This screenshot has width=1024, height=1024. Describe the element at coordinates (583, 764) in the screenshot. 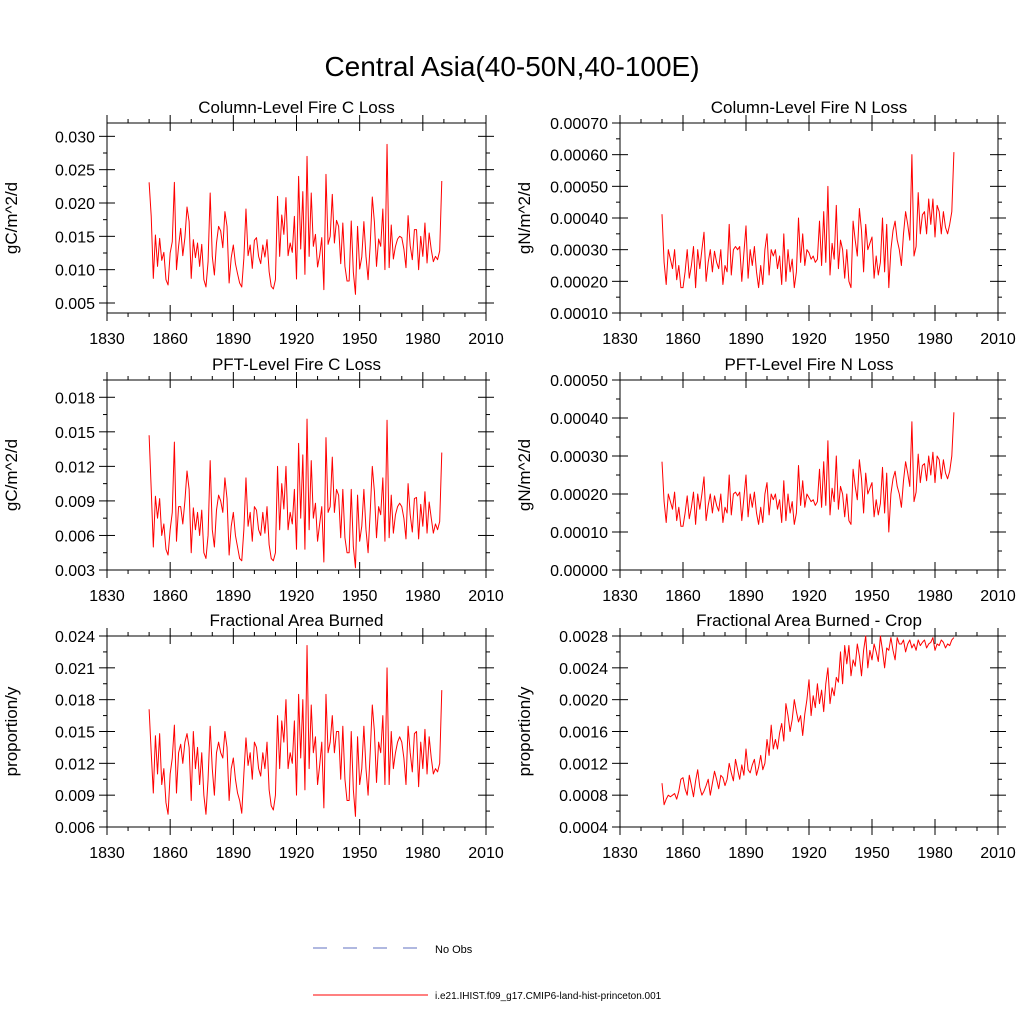

I see `y-tick-label: 0.0012` at that location.